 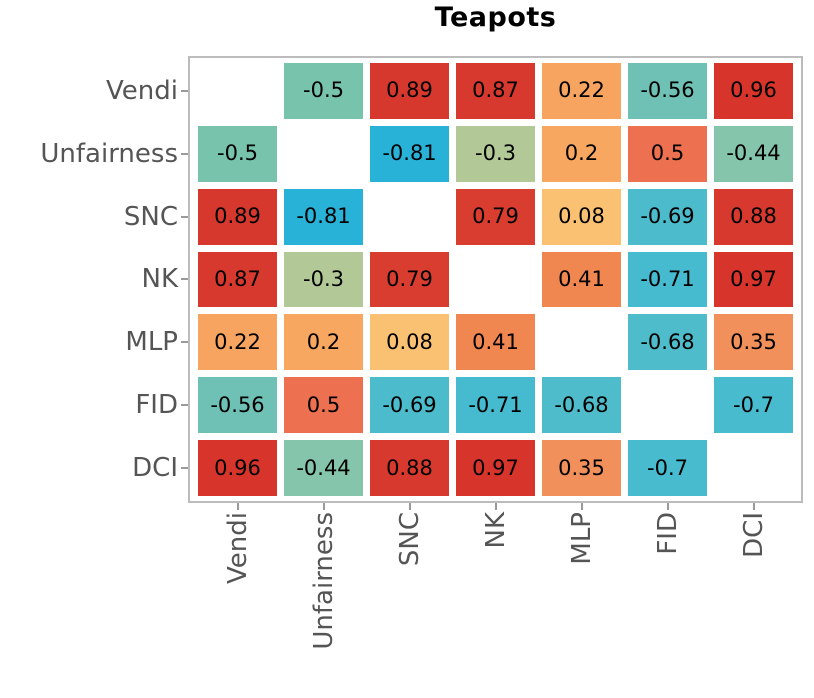 I want to click on x-tick-label-text: FID, so click(x=667, y=533).